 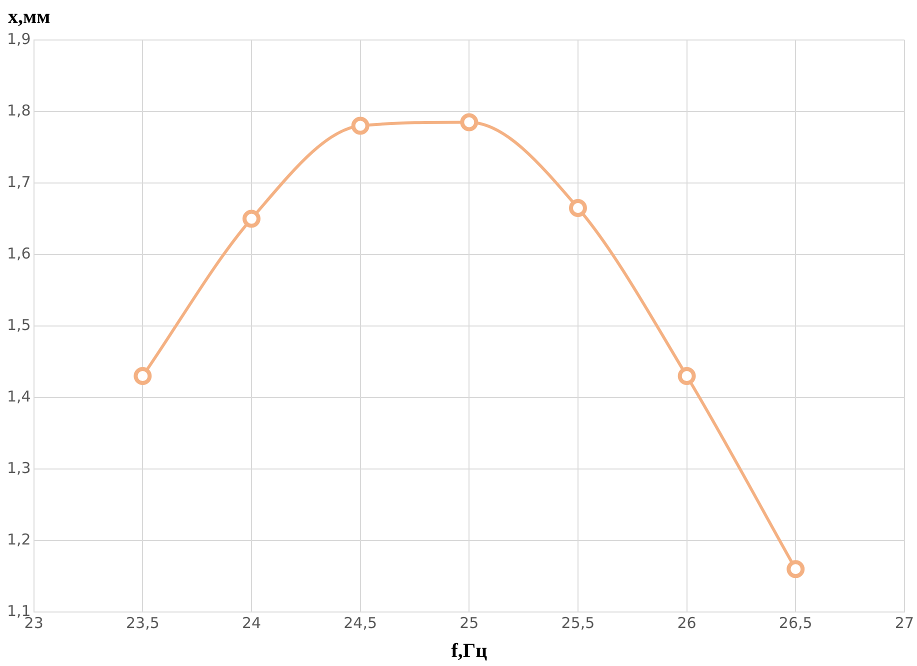 What do you see at coordinates (18, 539) in the screenshot?
I see `y-tick-label: 1,2` at bounding box center [18, 539].